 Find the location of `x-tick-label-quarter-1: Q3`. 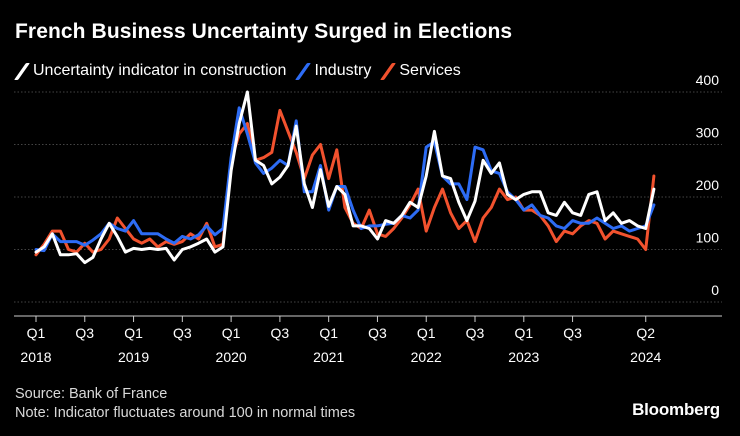

x-tick-label-quarter-1: Q3 is located at coordinates (84, 333).